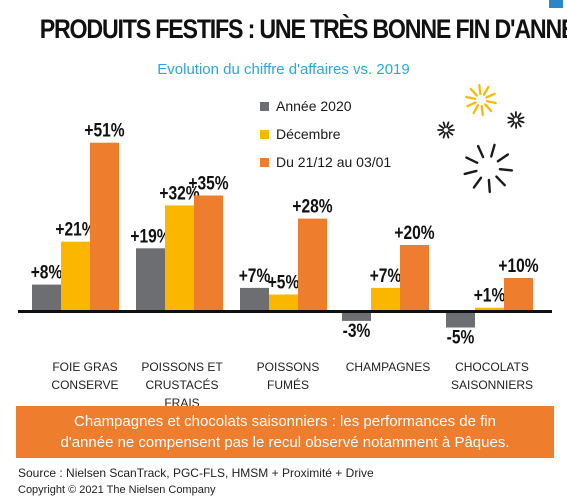 This screenshot has height=503, width=567. Describe the element at coordinates (516, 120) in the screenshot. I see `firework-burst-small-right` at that location.